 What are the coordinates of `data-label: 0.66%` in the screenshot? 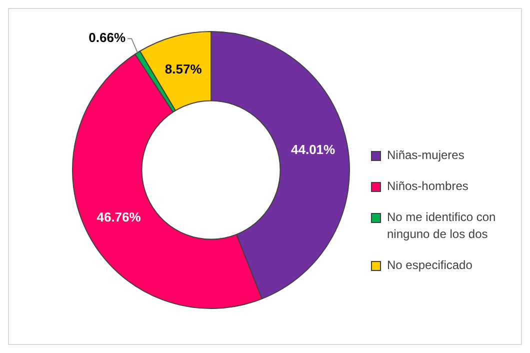 It's located at (107, 38).